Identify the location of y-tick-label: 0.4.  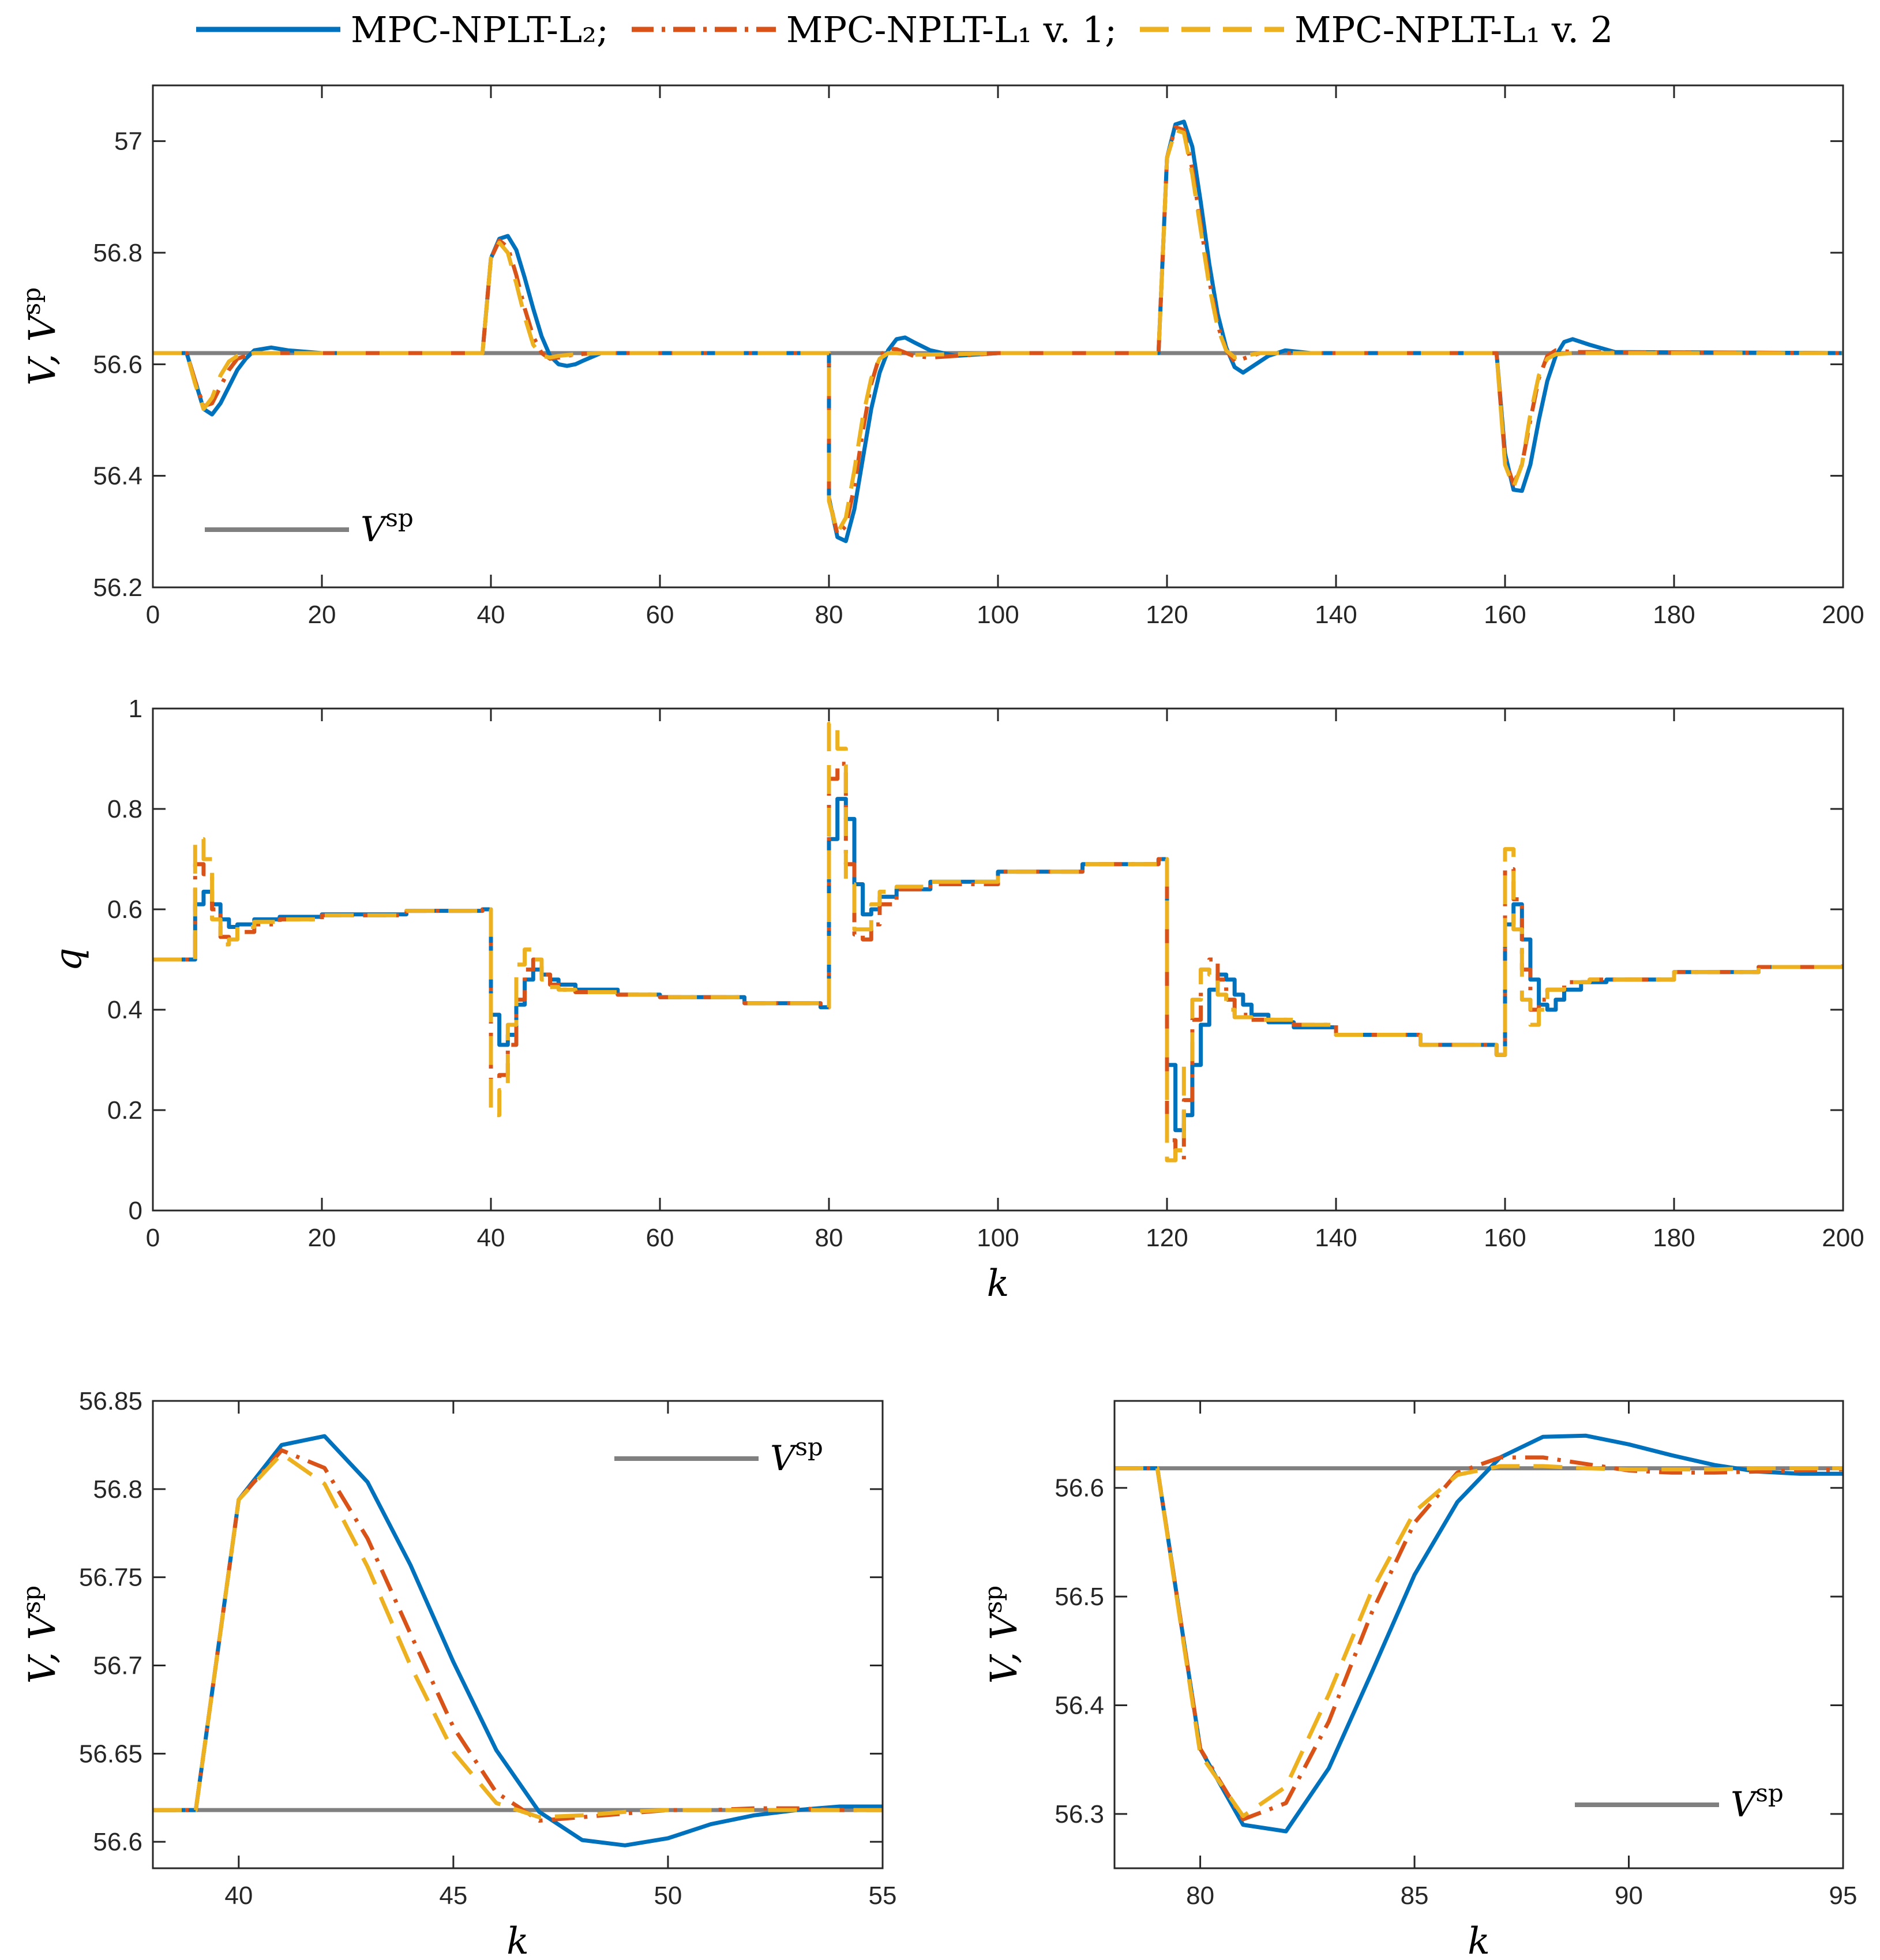
(124, 1010).